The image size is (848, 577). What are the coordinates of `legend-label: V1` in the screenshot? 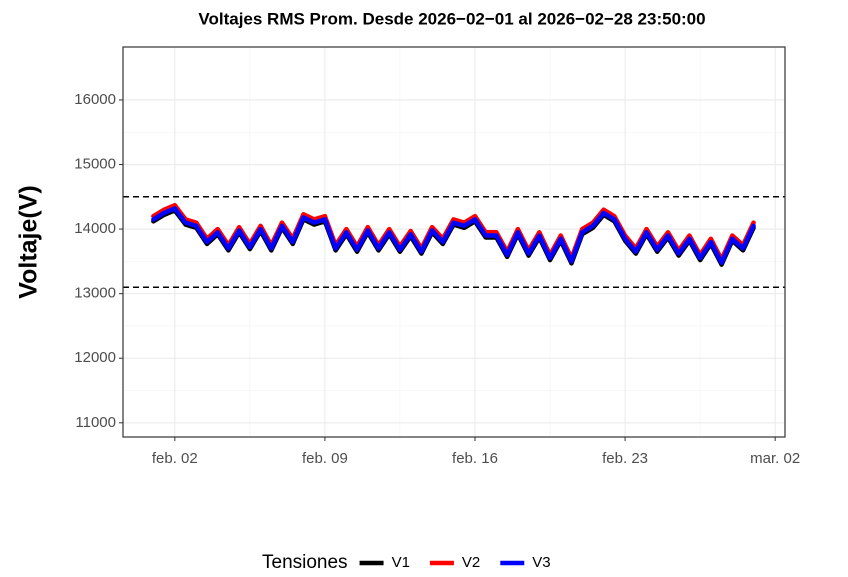 It's located at (401, 562).